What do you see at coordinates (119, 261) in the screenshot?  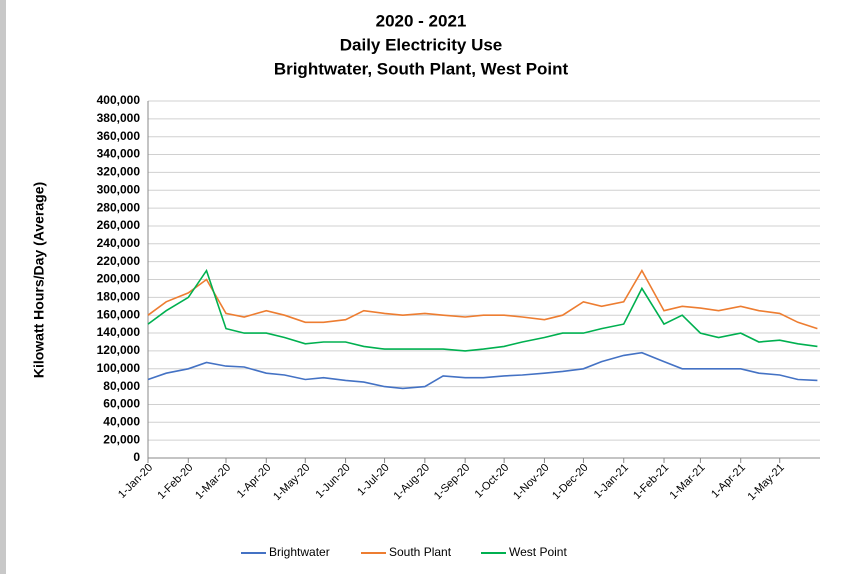 I see `y-tick-label: 220,000` at bounding box center [119, 261].